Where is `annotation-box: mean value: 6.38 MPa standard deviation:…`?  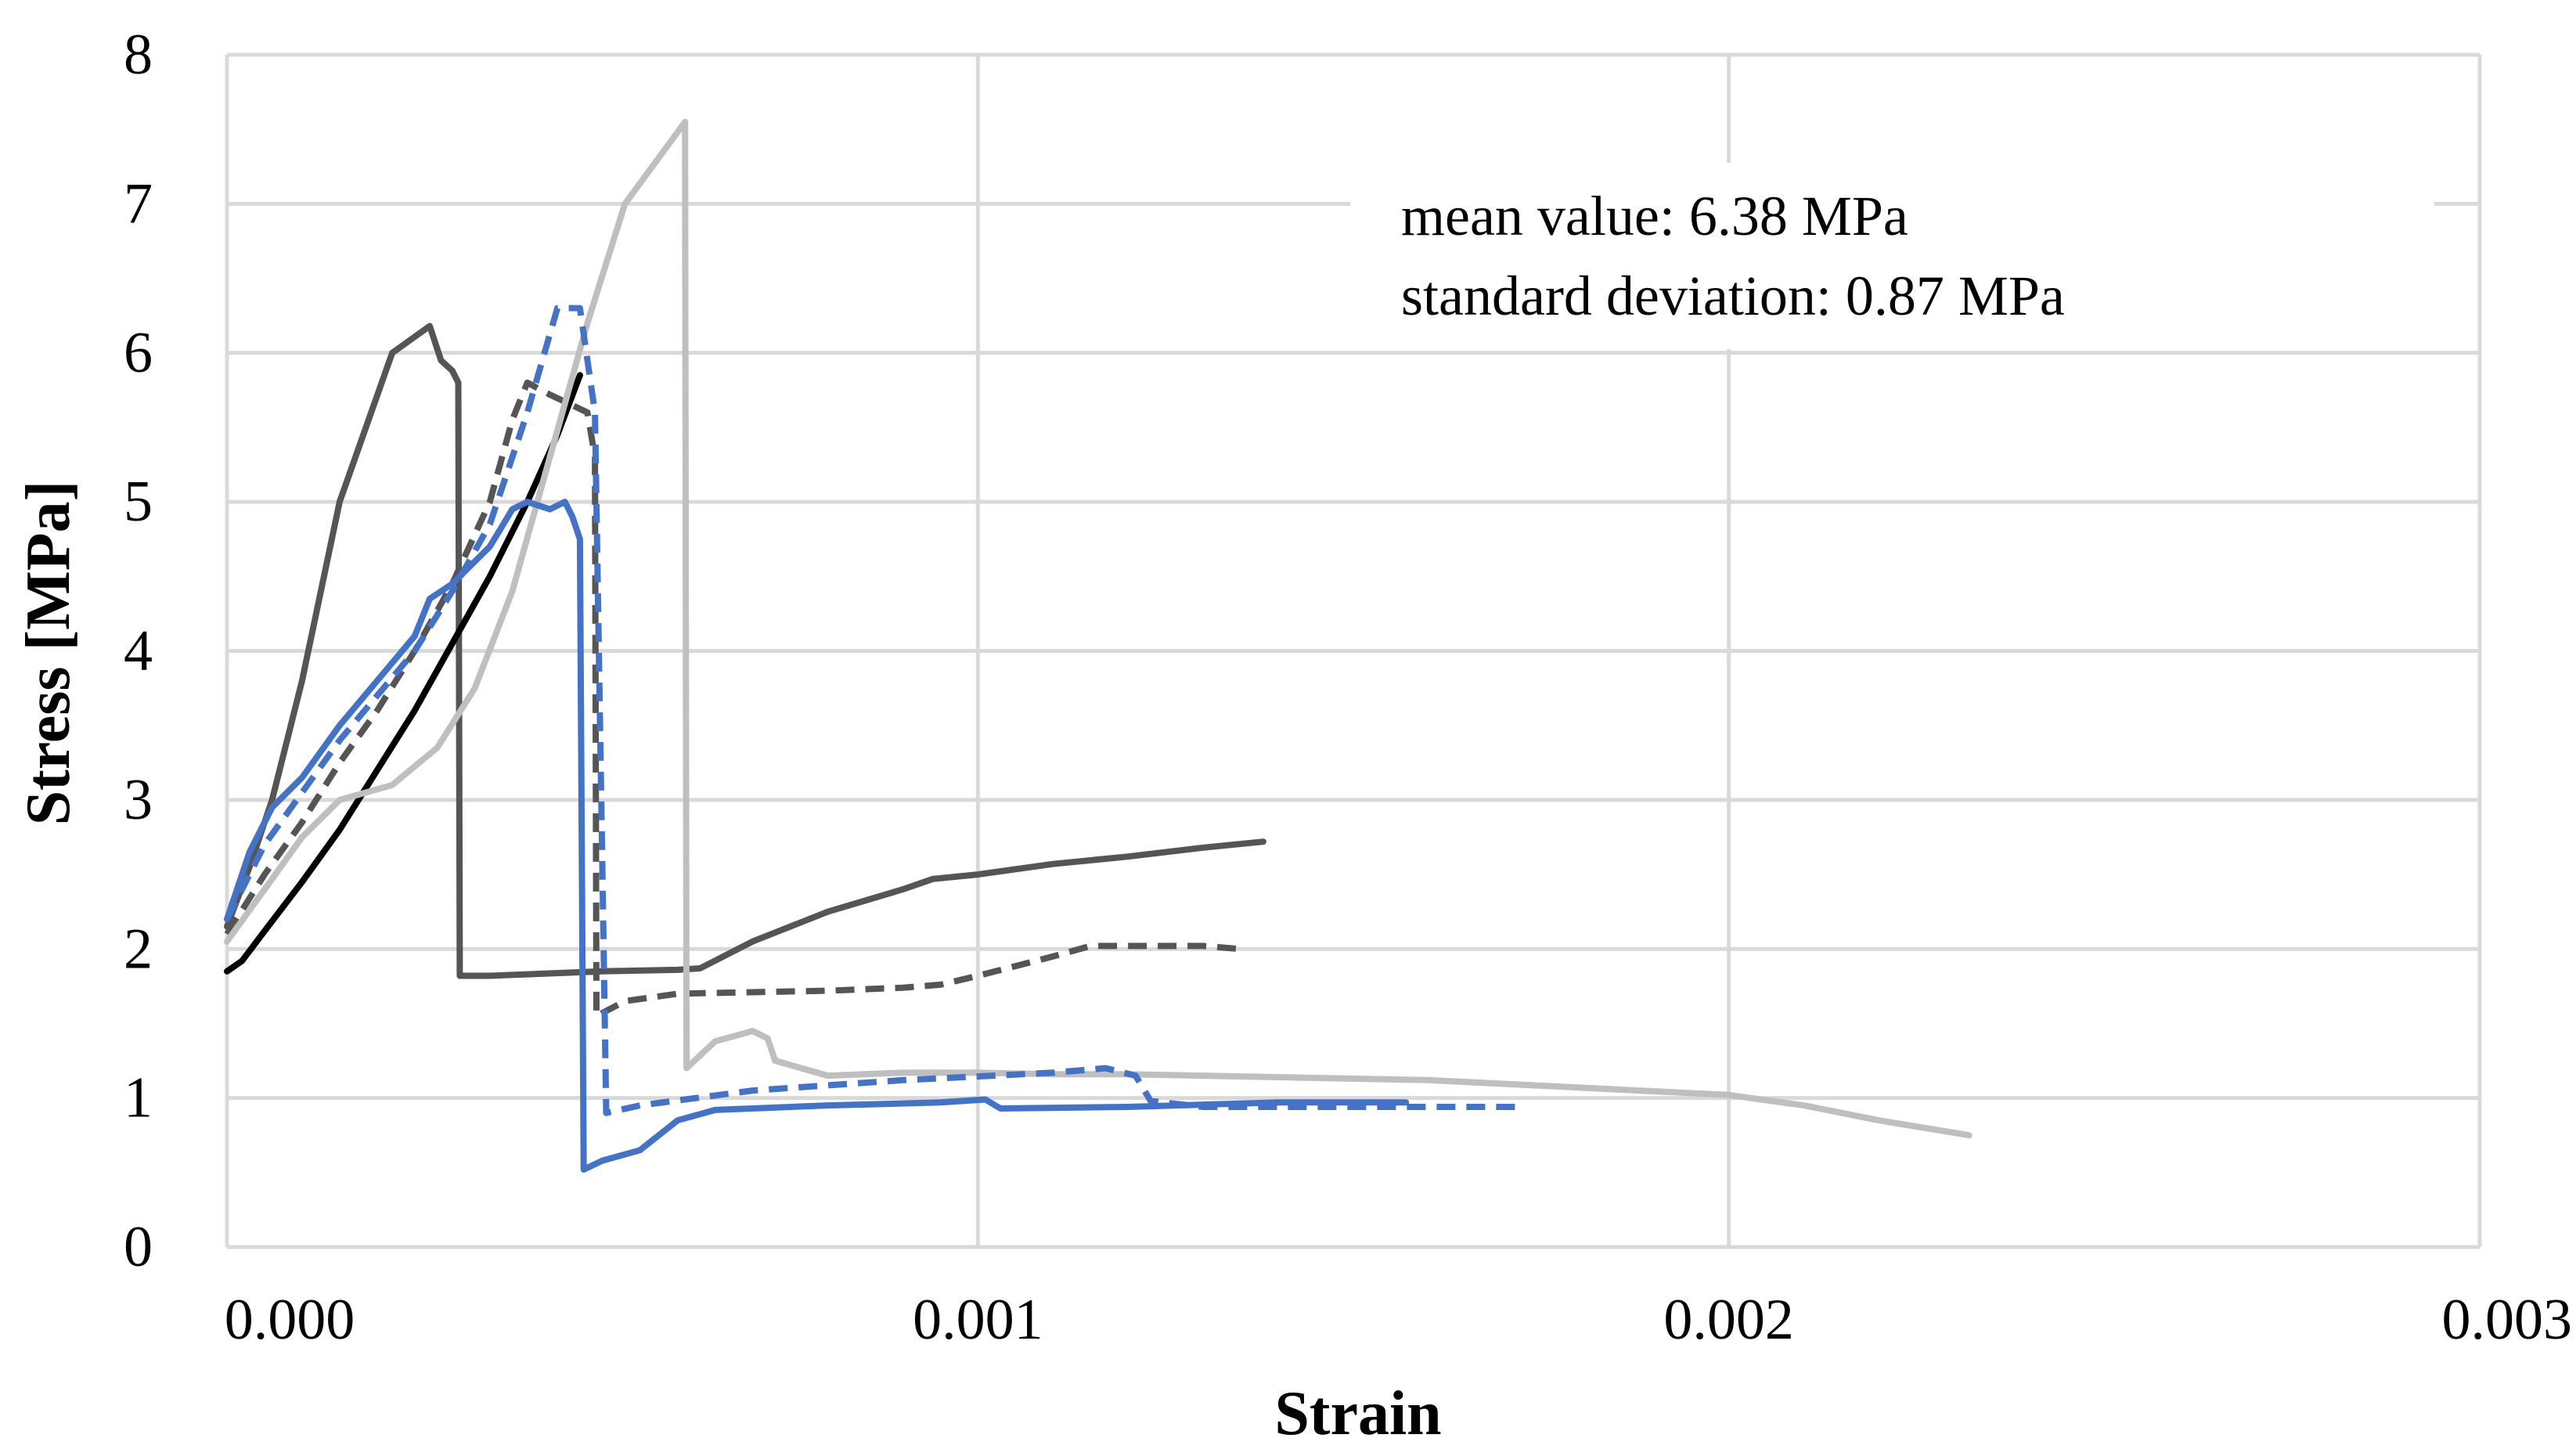 annotation-box: mean value: 6.38 MPa standard deviation:… is located at coordinates (1892, 256).